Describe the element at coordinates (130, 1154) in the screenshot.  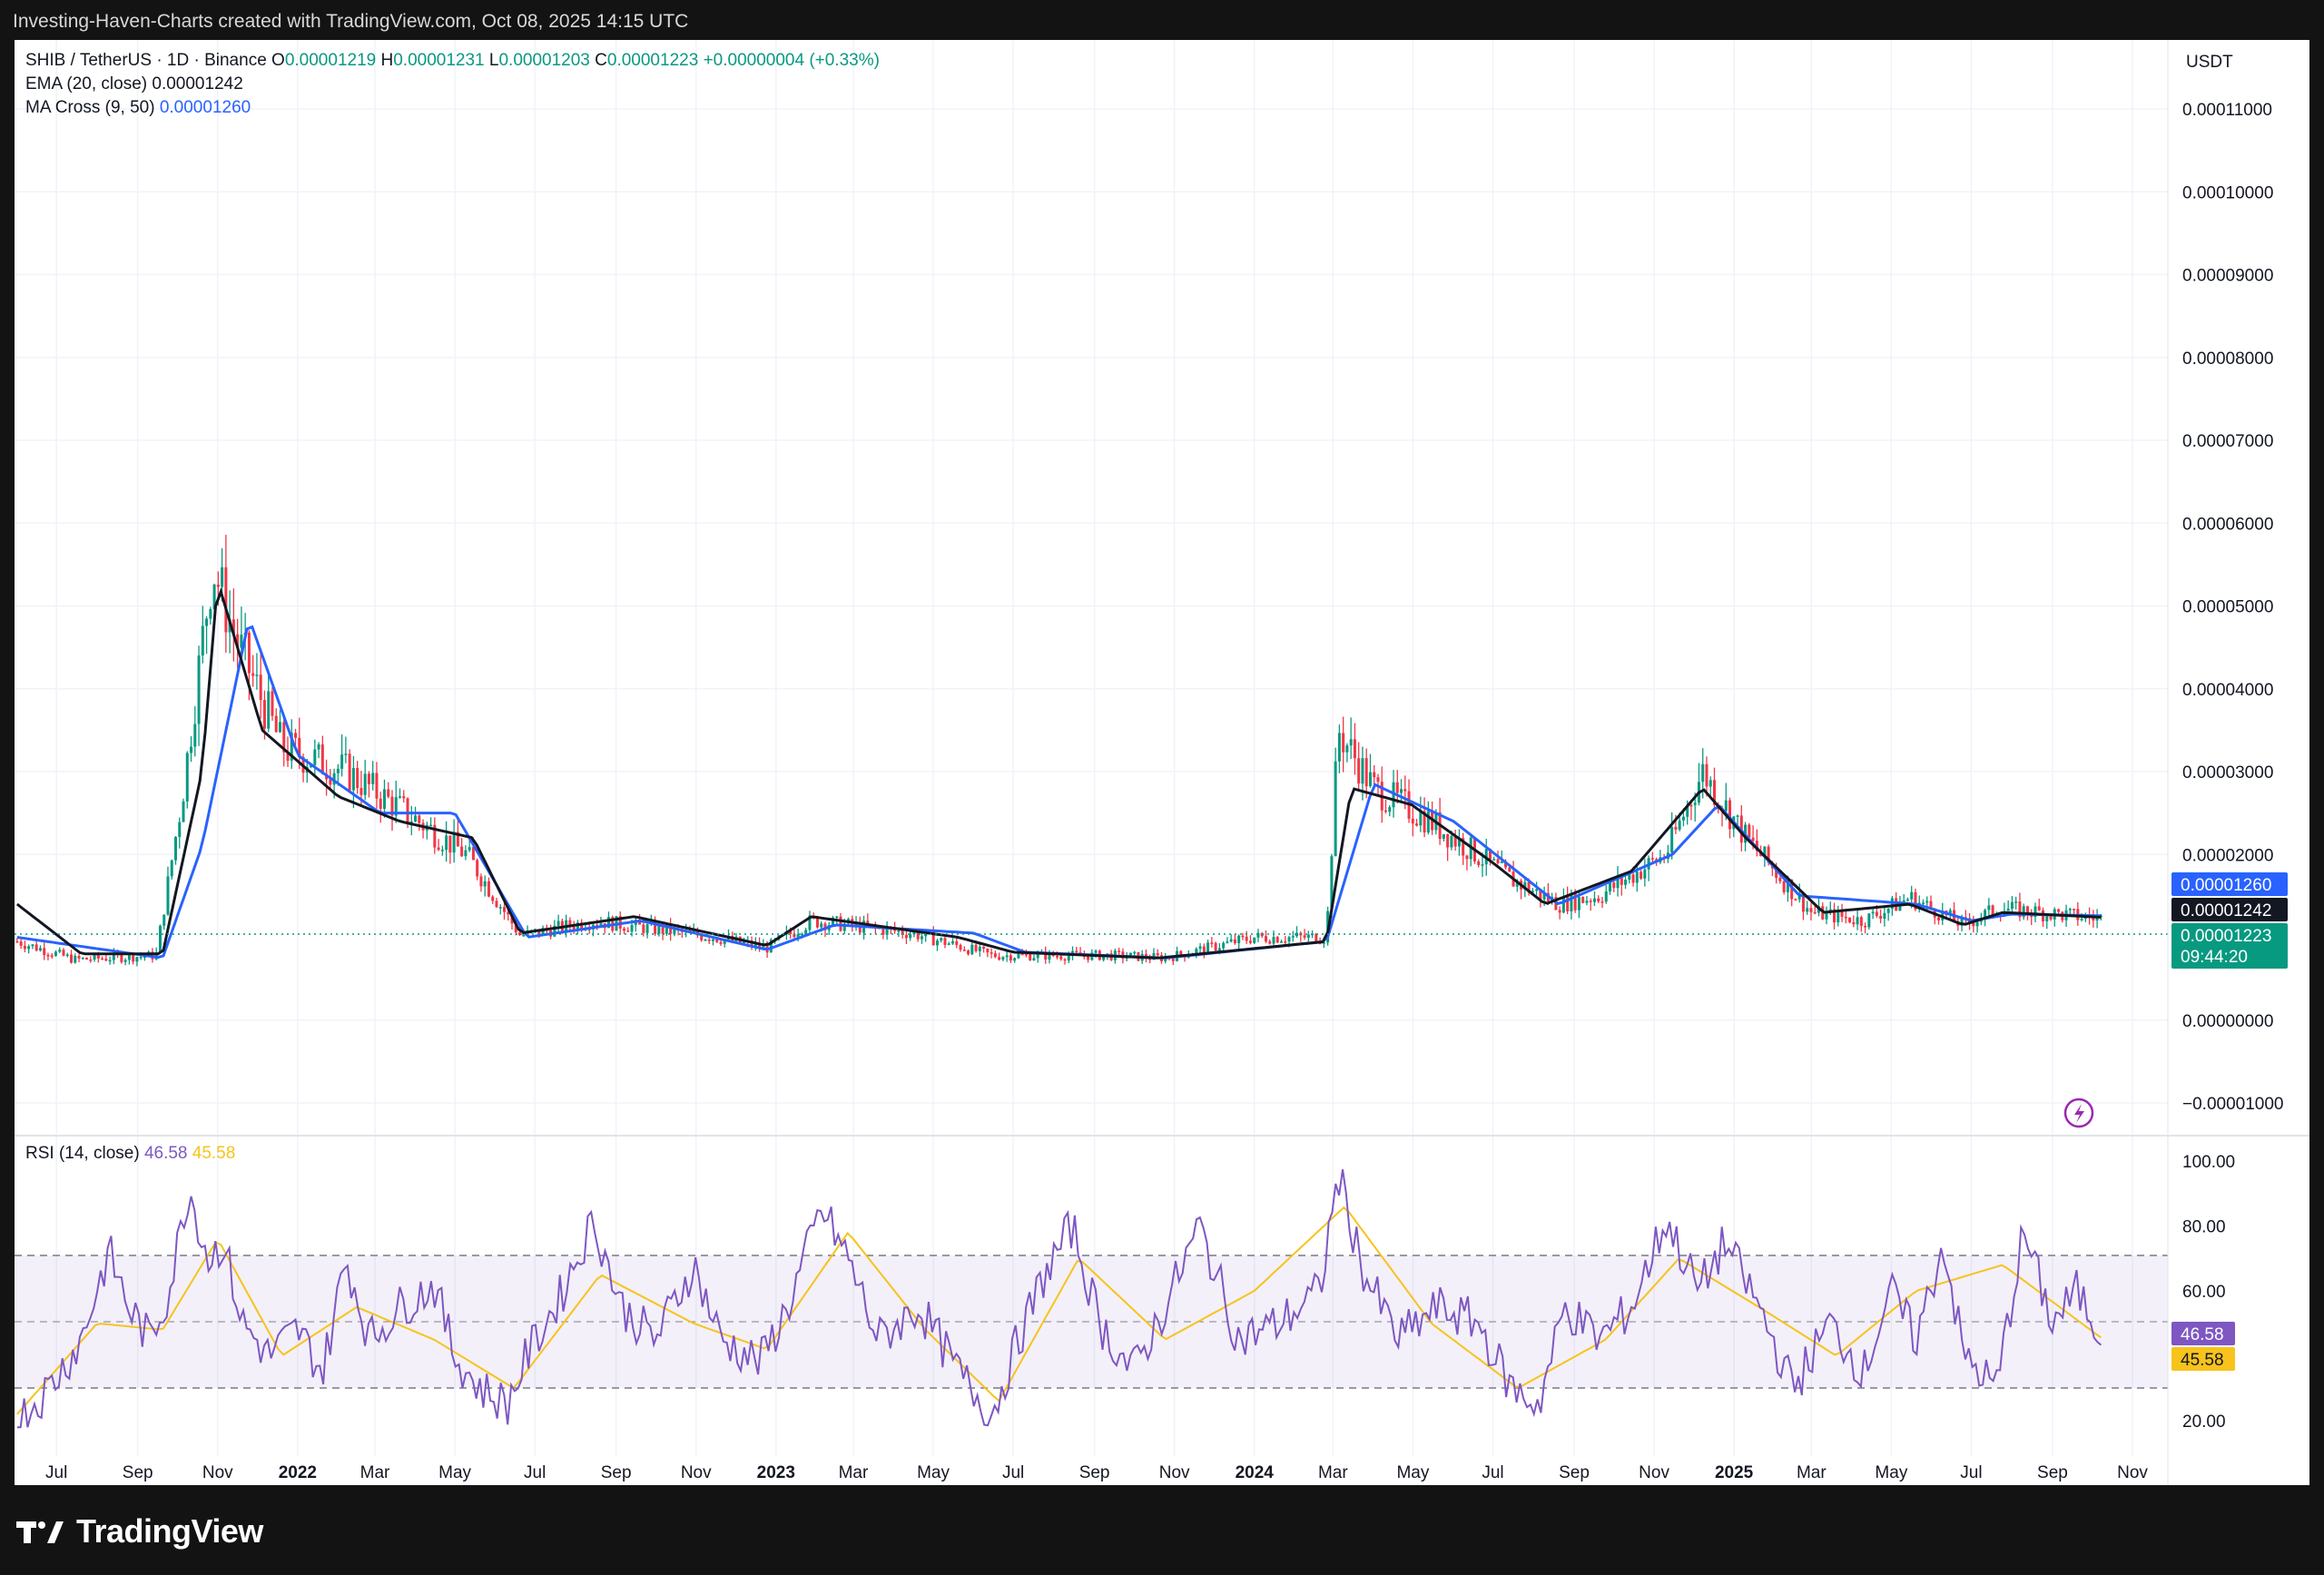
I see `rsi-legend: RSI (14, close) 46.58 45.58` at that location.